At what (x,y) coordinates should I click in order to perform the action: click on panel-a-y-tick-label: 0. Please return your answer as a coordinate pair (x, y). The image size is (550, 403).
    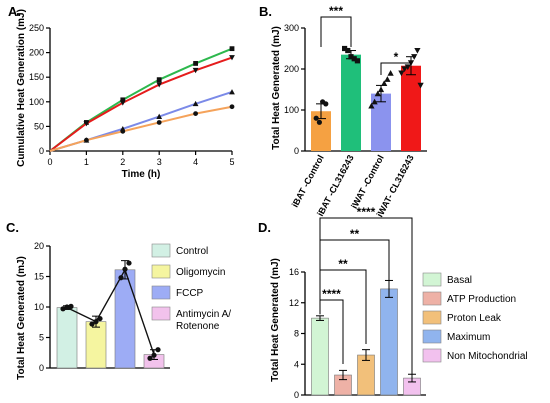
    Looking at the image, I should click on (41, 151).